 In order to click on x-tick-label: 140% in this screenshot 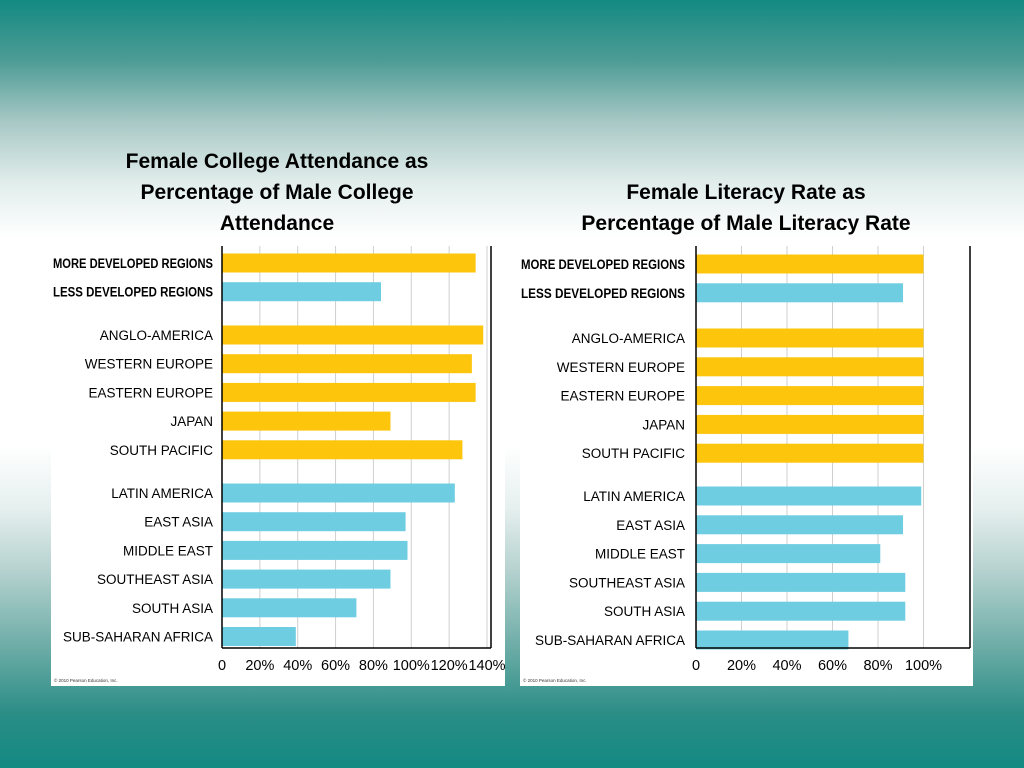, I will do `click(486, 666)`.